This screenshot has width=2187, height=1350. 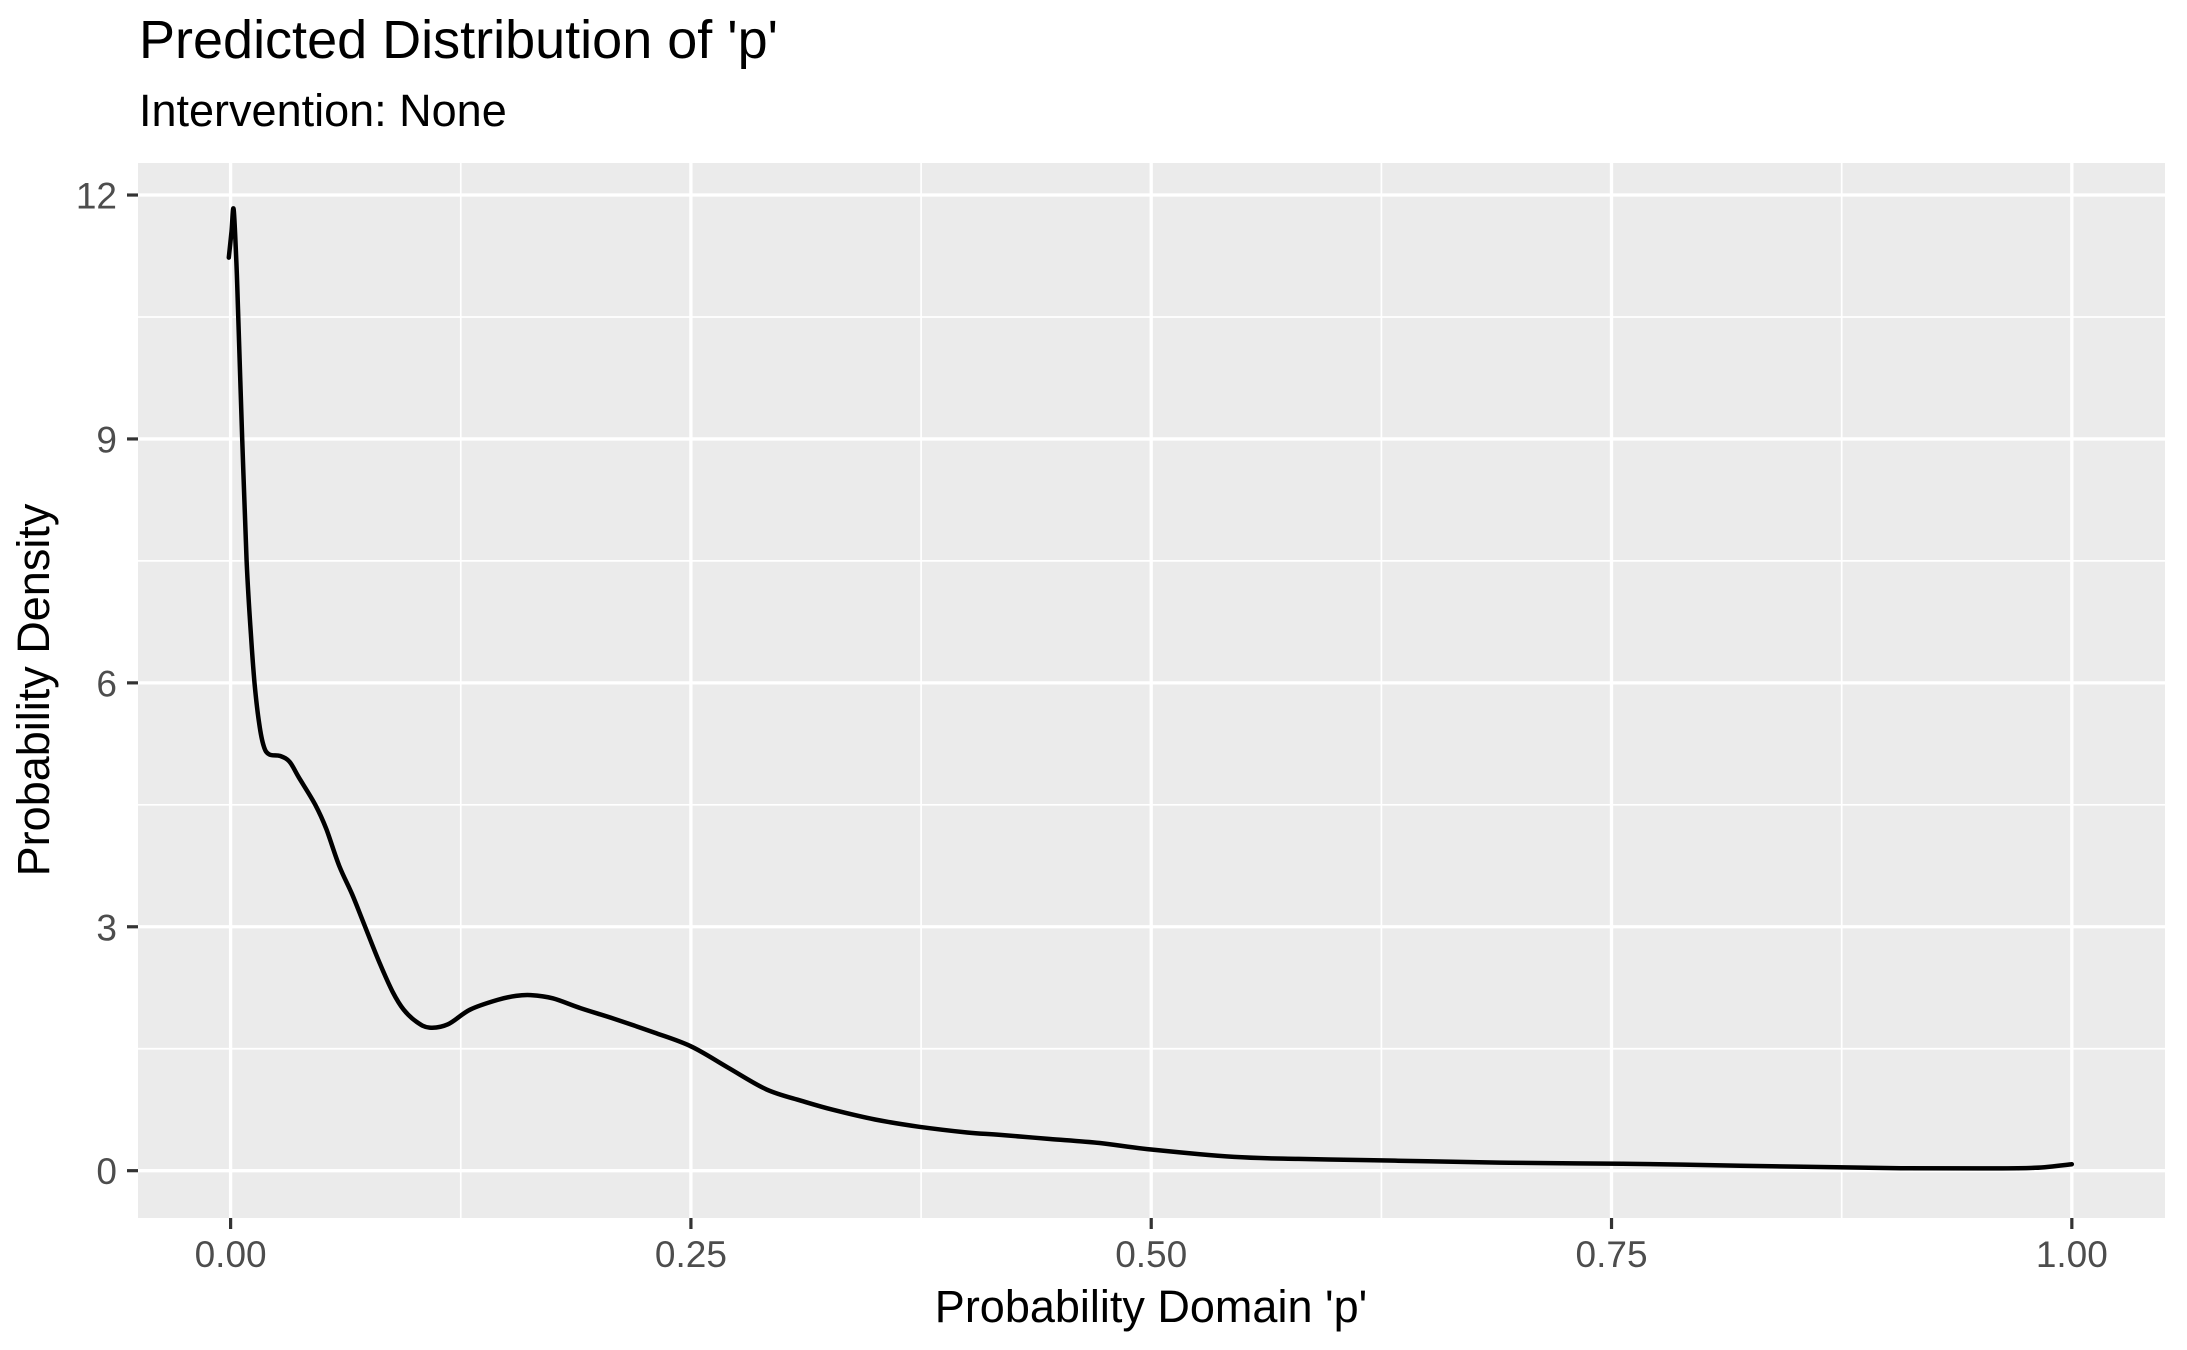 I want to click on x-tick-label: 0.25, so click(x=691, y=1254).